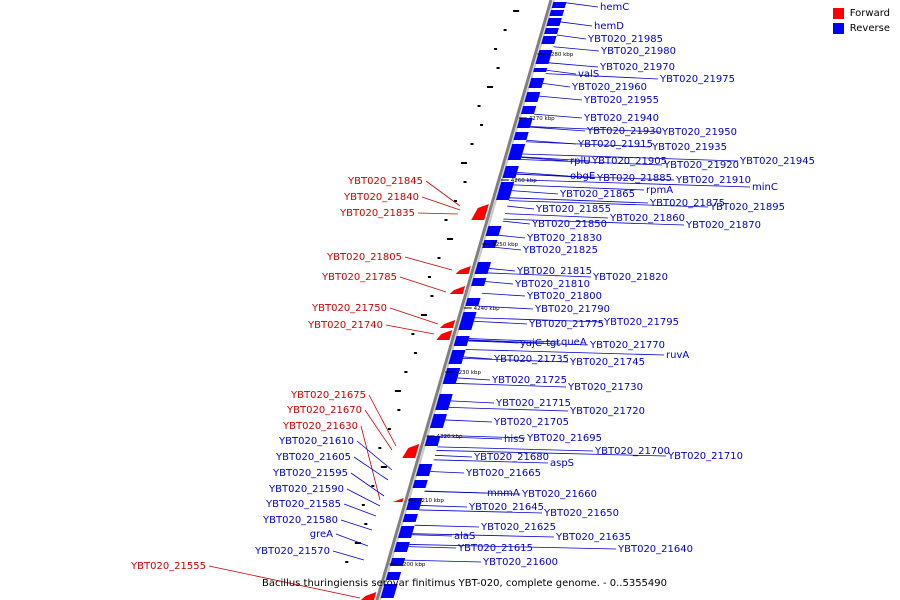  I want to click on reverse-right-label-6-leader, so click(561, 72).